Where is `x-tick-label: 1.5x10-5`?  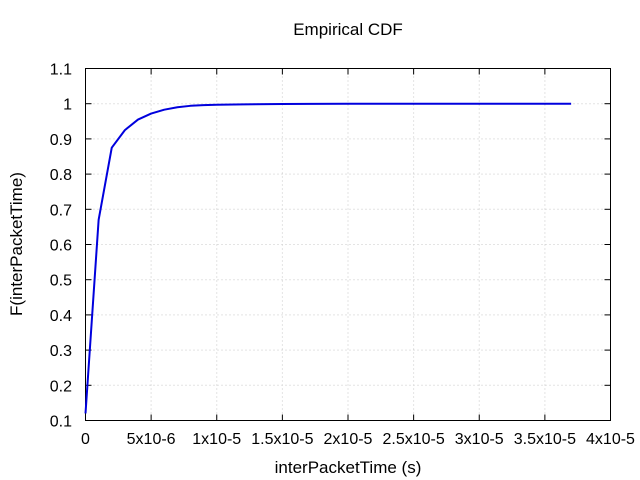
x-tick-label: 1.5x10-5 is located at coordinates (282, 439).